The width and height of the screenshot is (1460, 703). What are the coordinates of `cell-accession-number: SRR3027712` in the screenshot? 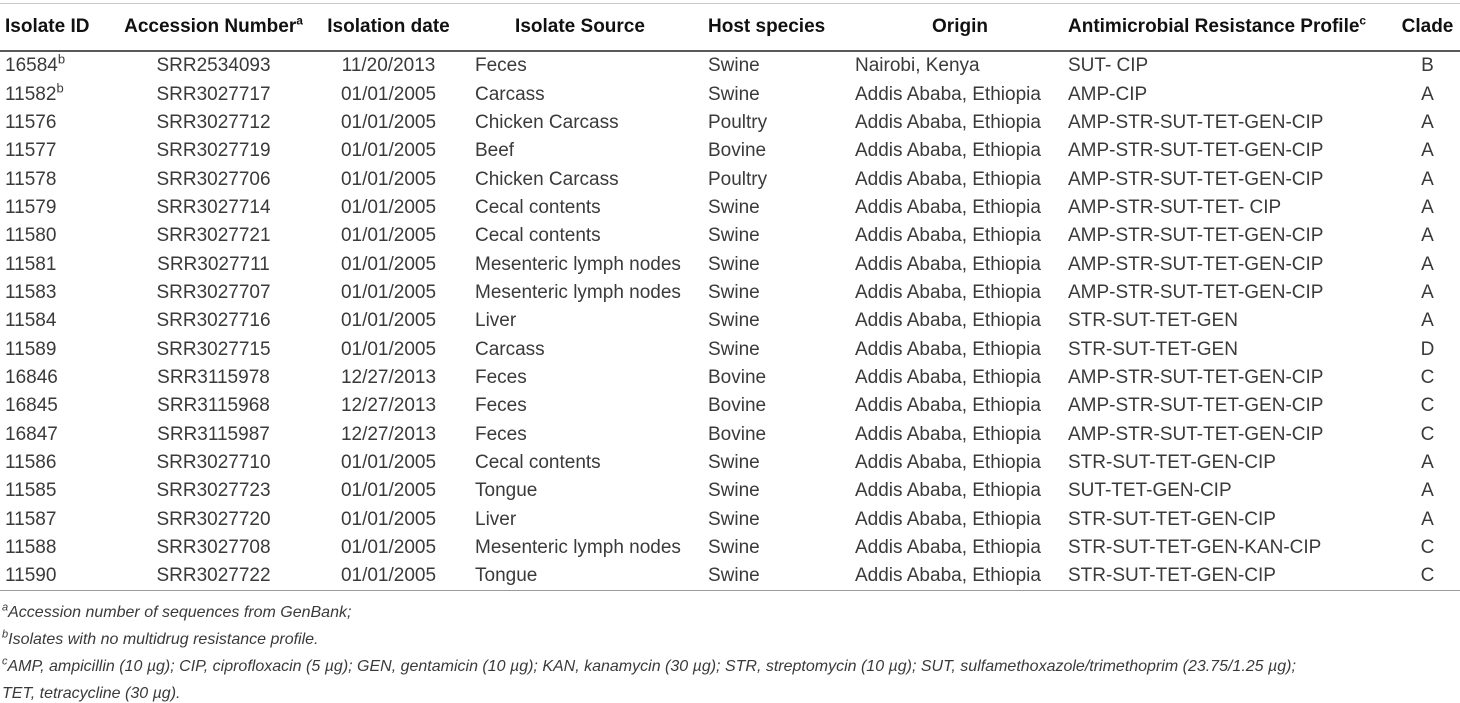 It's located at (213, 122).